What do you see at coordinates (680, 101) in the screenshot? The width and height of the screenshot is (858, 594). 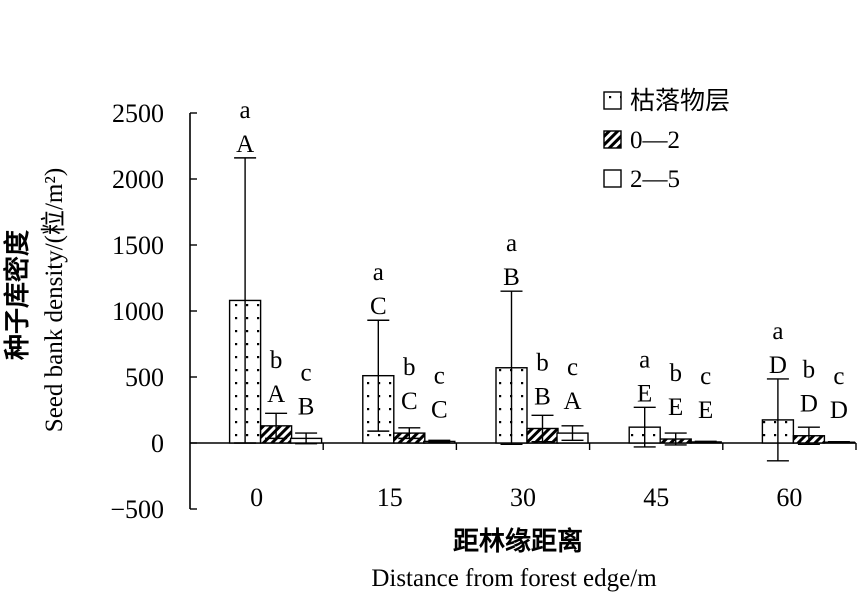 I see `legend-label: 枯落物层` at bounding box center [680, 101].